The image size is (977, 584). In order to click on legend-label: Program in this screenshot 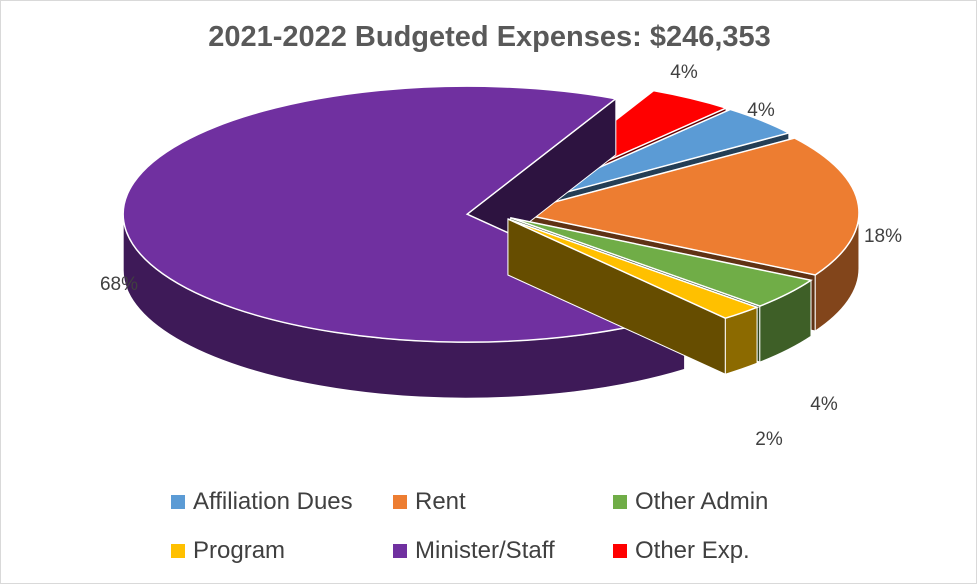, I will do `click(239, 550)`.